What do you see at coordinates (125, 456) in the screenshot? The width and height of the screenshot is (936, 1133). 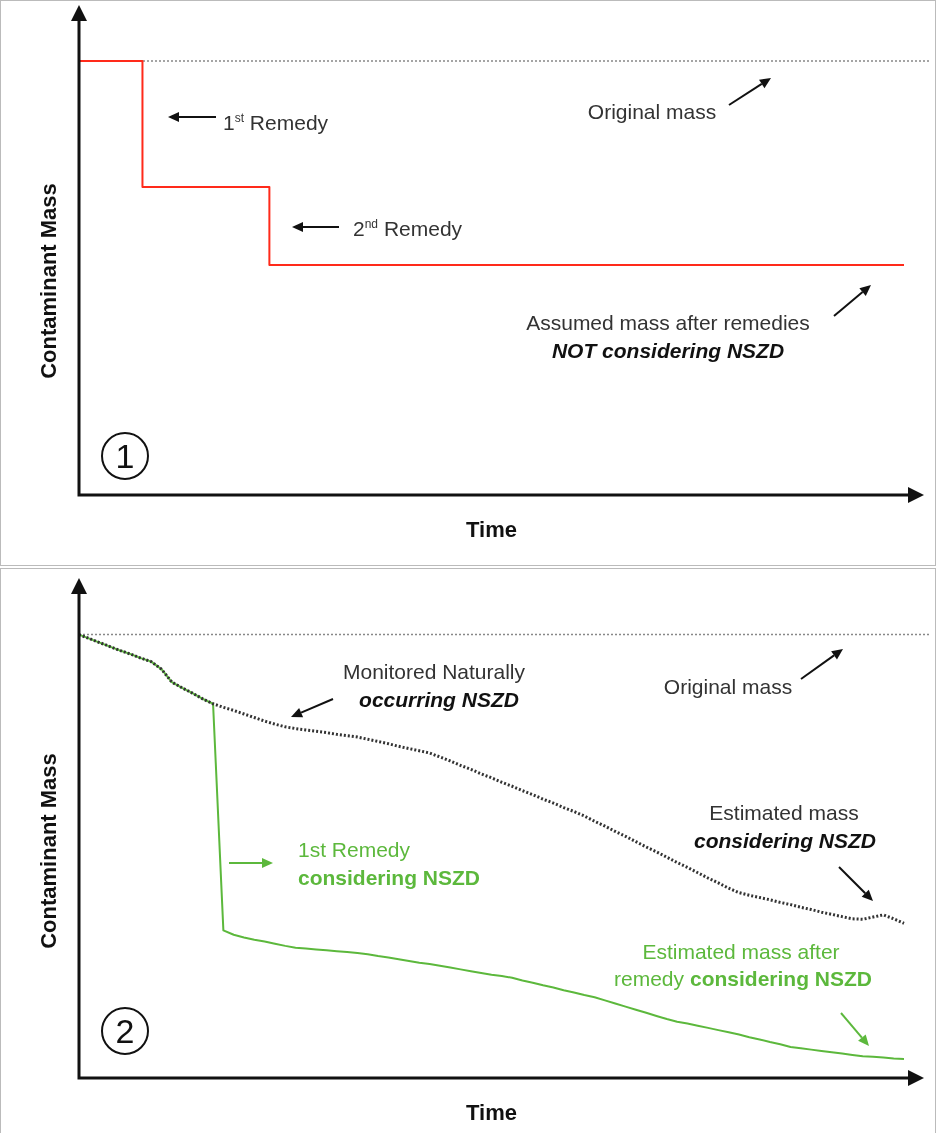 I see `annotation: 1` at bounding box center [125, 456].